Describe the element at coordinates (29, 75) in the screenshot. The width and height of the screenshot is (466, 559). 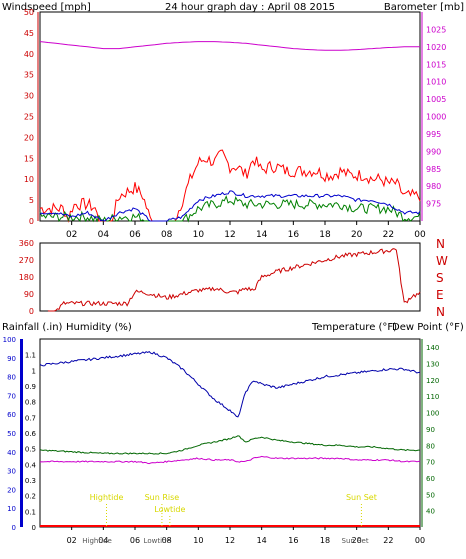
I see `windspeed-tick-label: 35` at that location.